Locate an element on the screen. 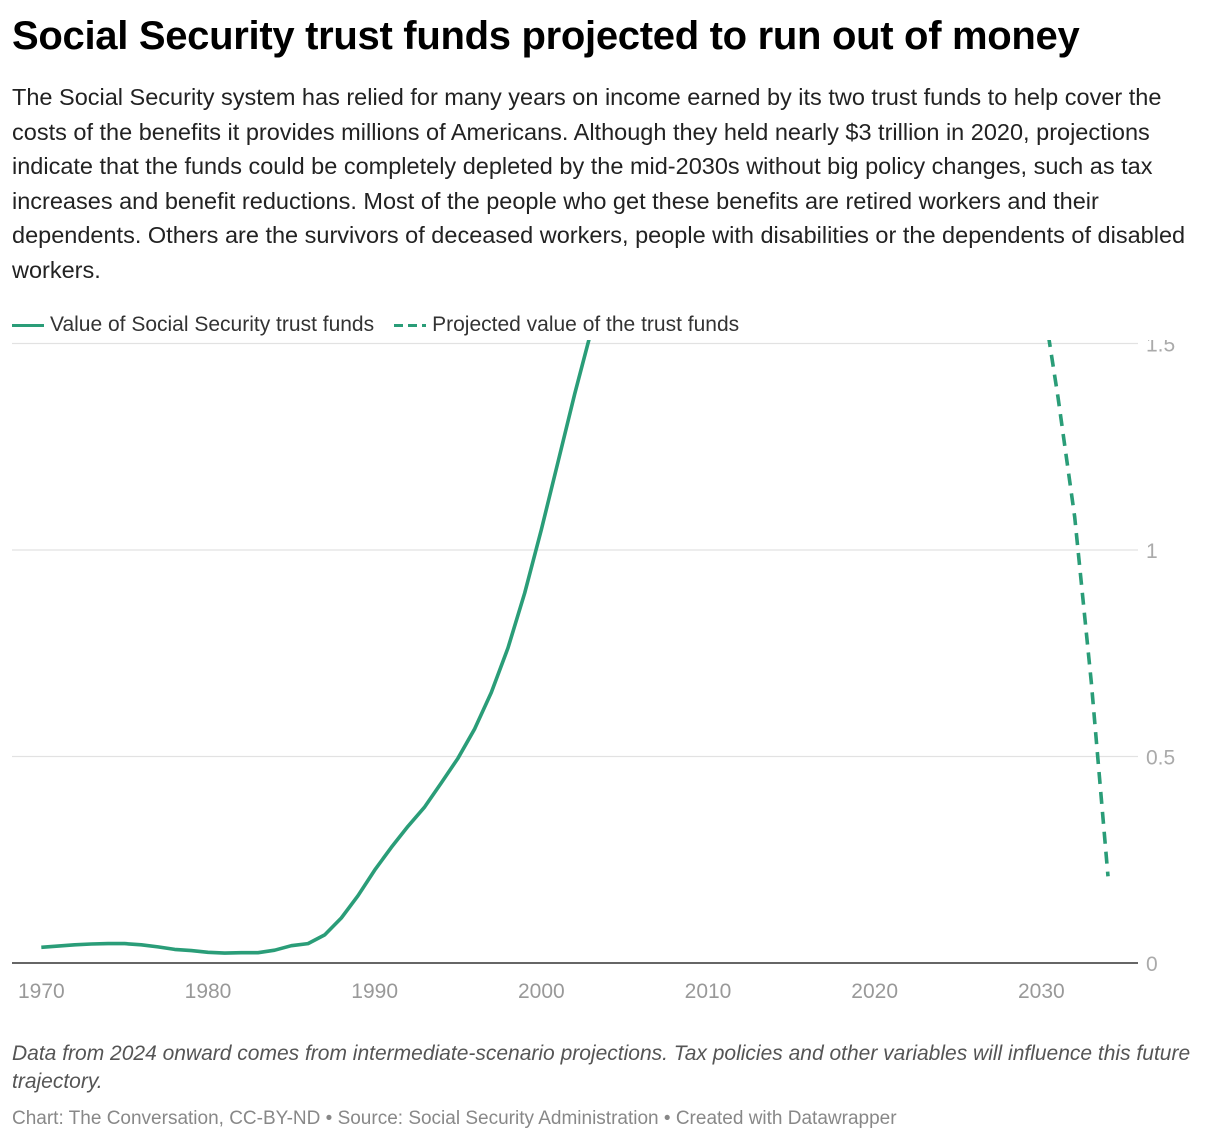 This screenshot has width=1220, height=1146. y-tick-label: 0 is located at coordinates (1152, 964).